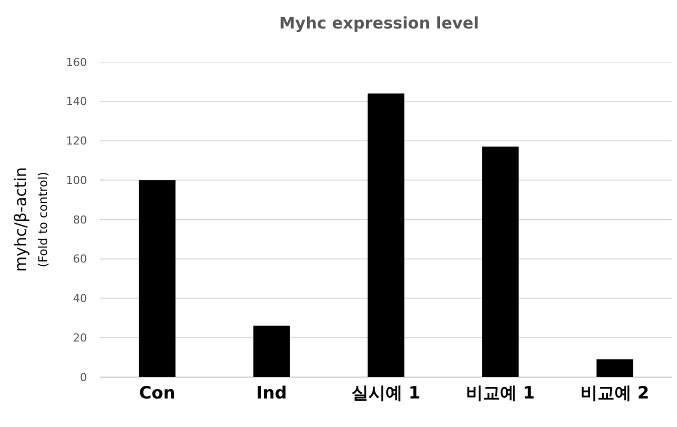 This screenshot has width=677, height=427. I want to click on y-tick-label: 20, so click(80, 337).